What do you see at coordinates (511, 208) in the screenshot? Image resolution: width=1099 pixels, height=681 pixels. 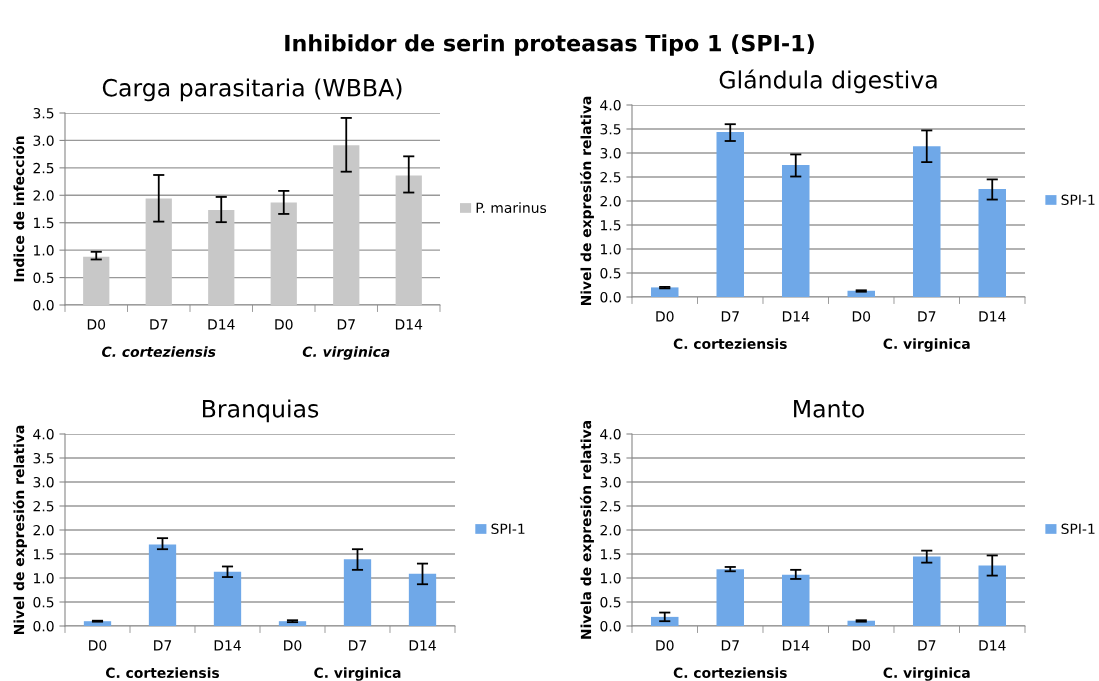 I see `legend-label: P. marinus` at bounding box center [511, 208].